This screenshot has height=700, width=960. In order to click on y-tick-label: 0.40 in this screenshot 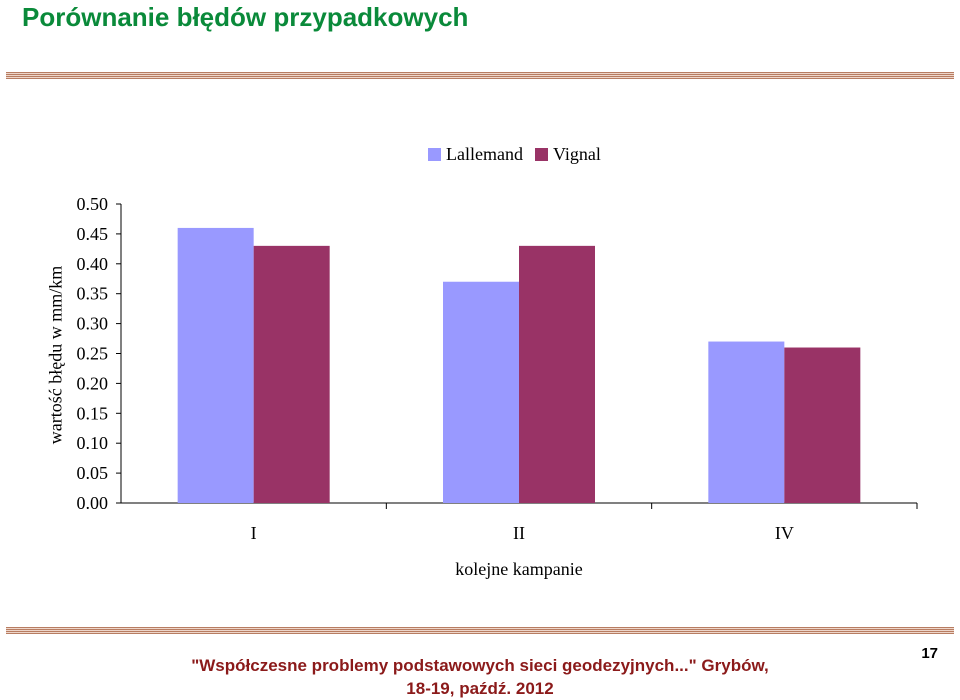, I will do `click(93, 264)`.